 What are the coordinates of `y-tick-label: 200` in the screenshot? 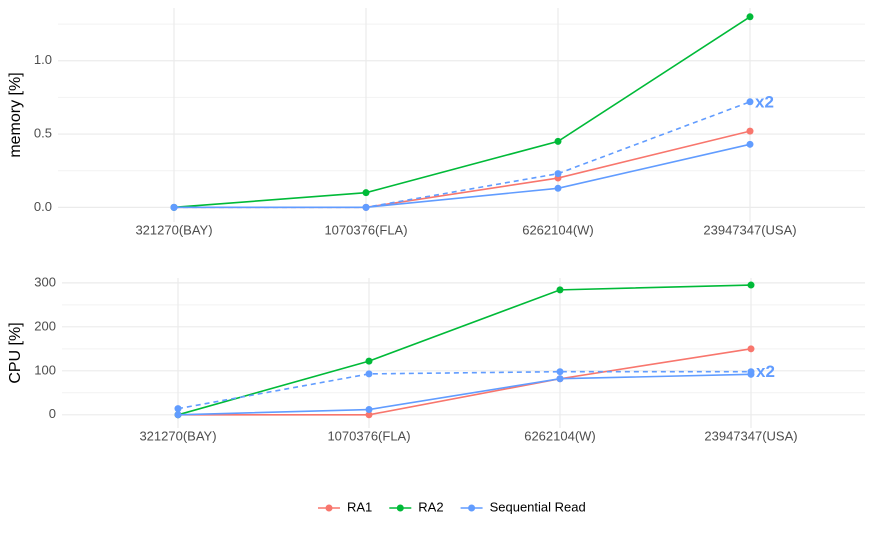 It's located at (45, 325).